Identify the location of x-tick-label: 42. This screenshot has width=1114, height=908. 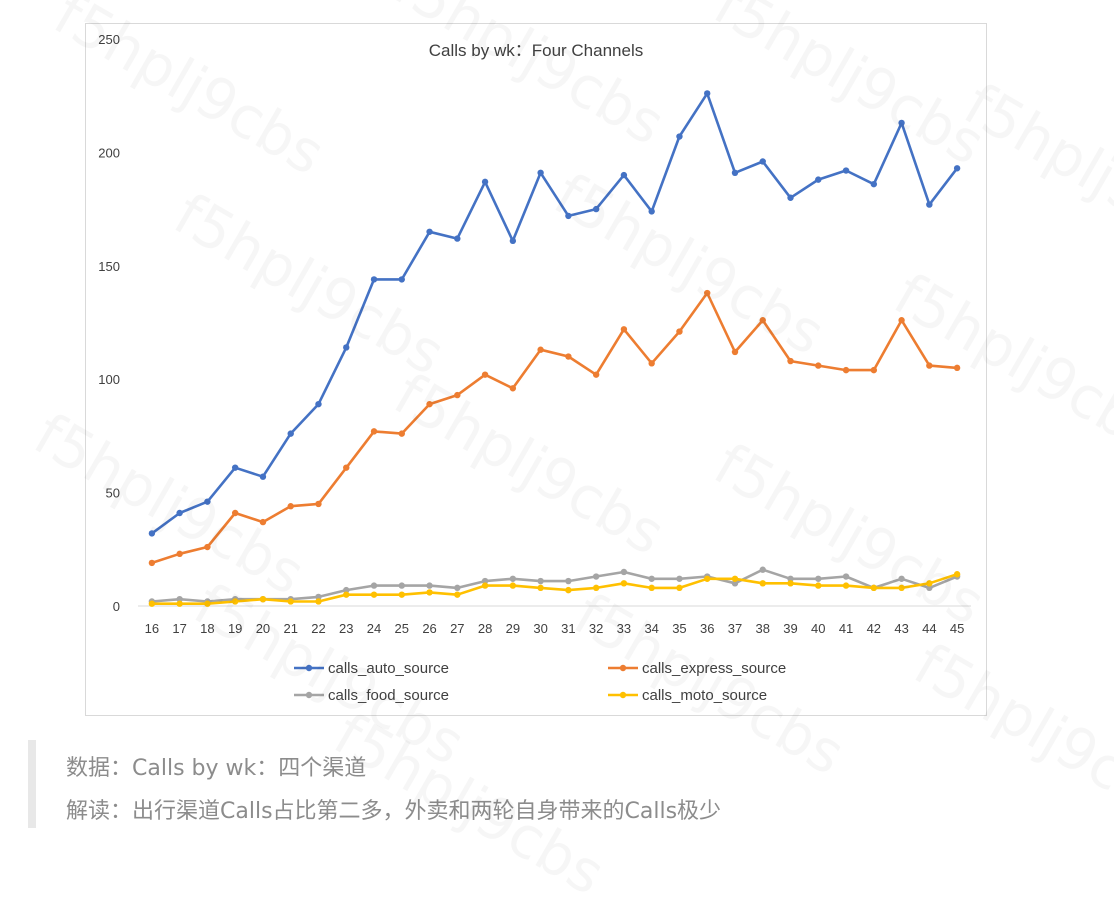
(874, 628).